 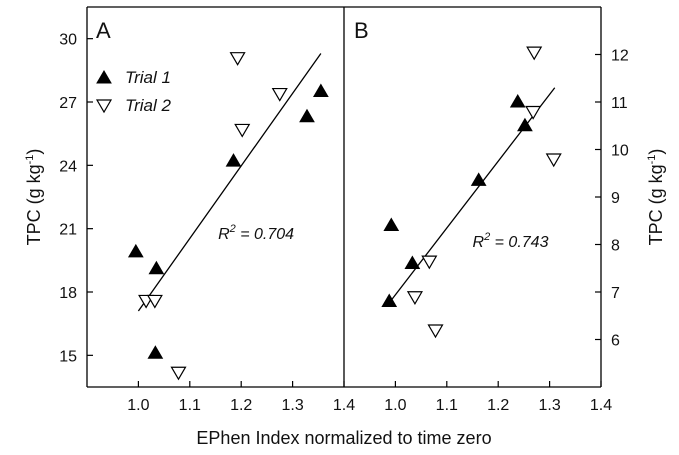 I want to click on panel-b-y-tick-label: 9, so click(x=615, y=198).